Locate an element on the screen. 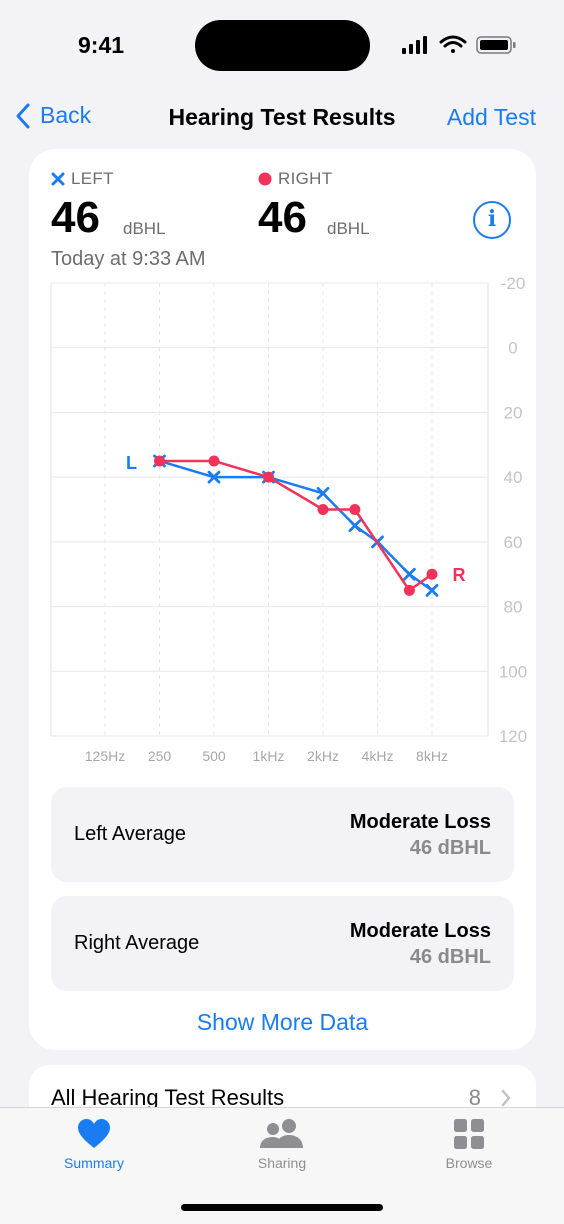  x-tick-label: 500 is located at coordinates (214, 756).